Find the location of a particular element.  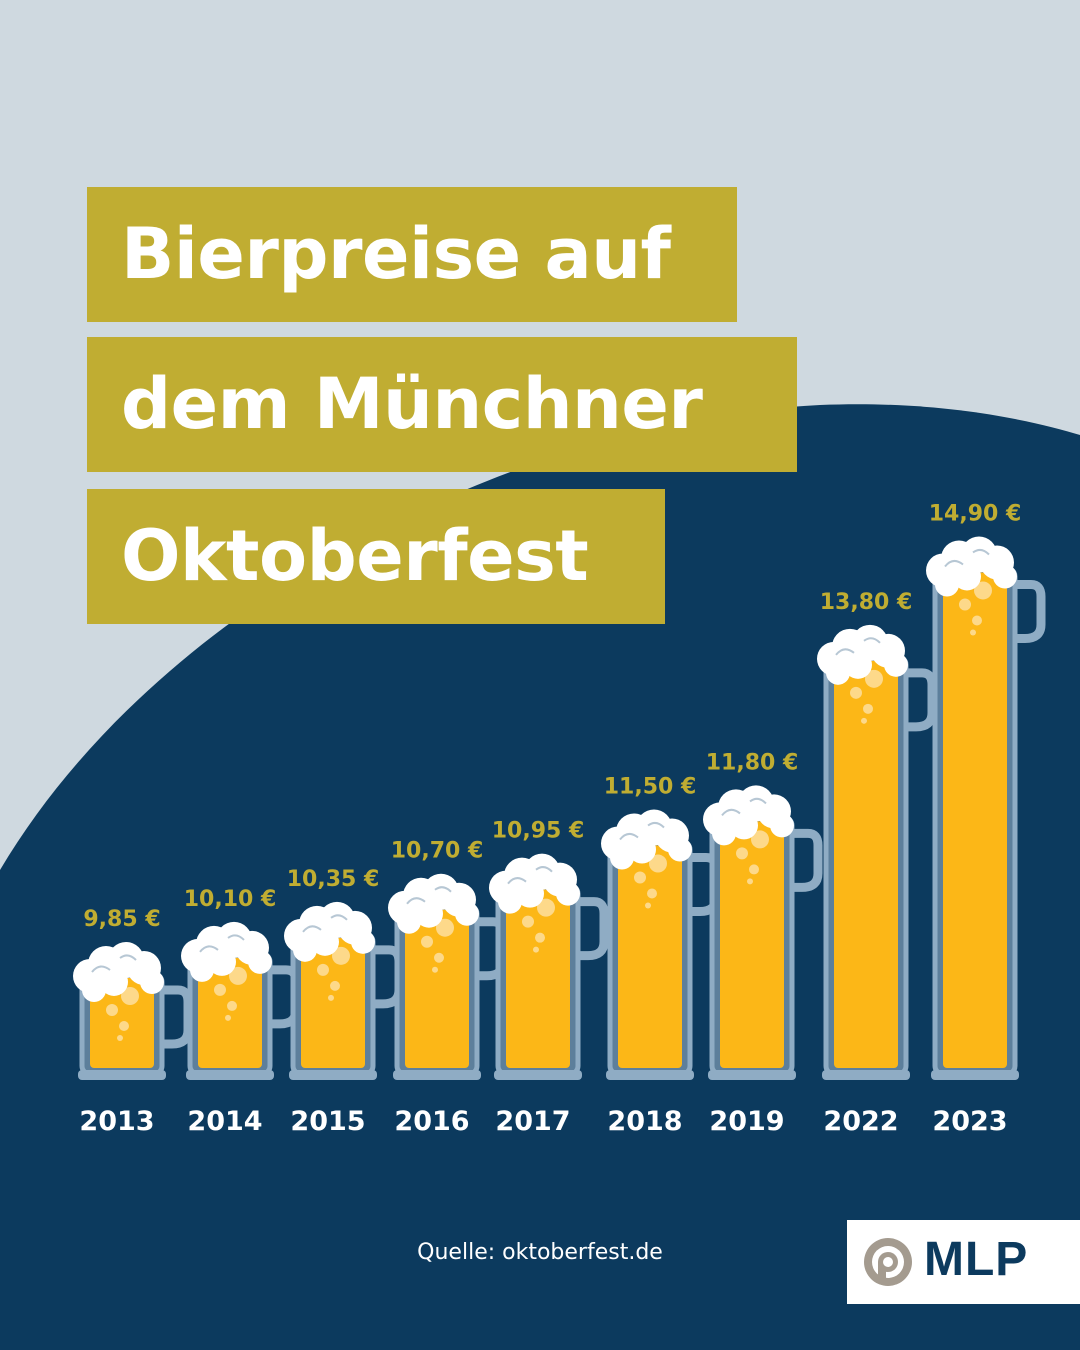

mlp-logo-text: MLP is located at coordinates (976, 1259).